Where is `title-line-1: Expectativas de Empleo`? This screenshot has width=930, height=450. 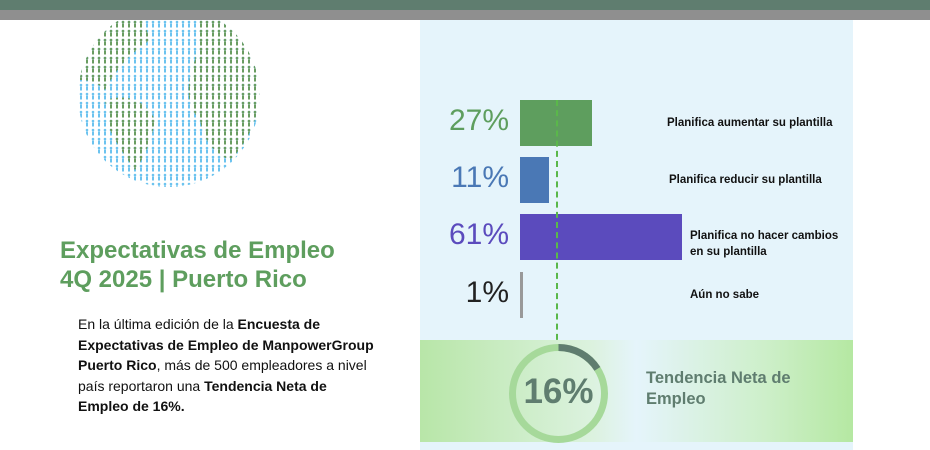 title-line-1: Expectativas de Empleo is located at coordinates (197, 250).